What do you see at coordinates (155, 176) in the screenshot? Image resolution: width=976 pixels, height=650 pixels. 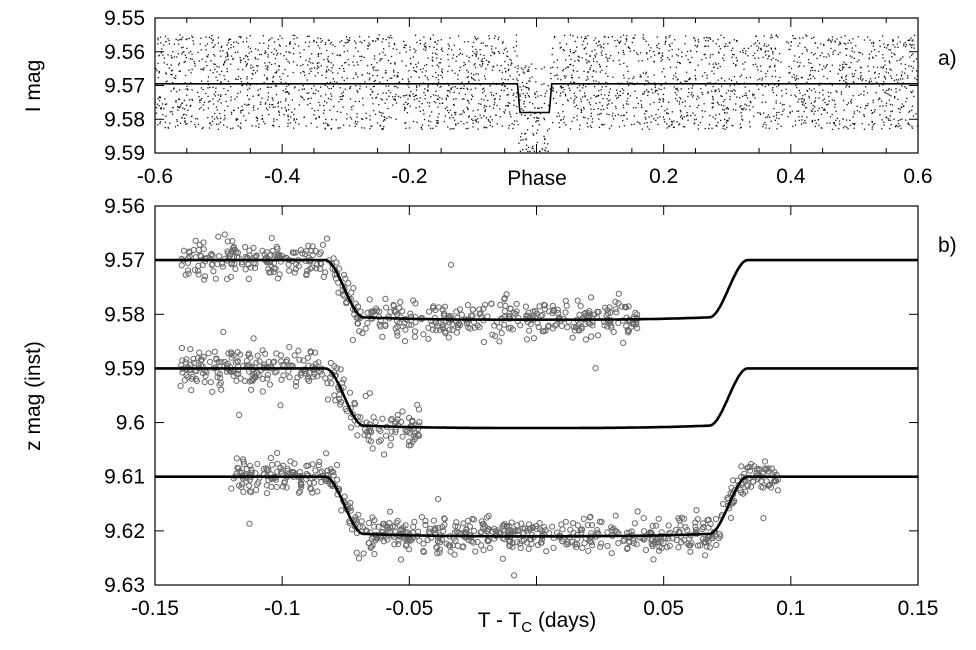 I see `x-tick-label: -0.6` at bounding box center [155, 176].